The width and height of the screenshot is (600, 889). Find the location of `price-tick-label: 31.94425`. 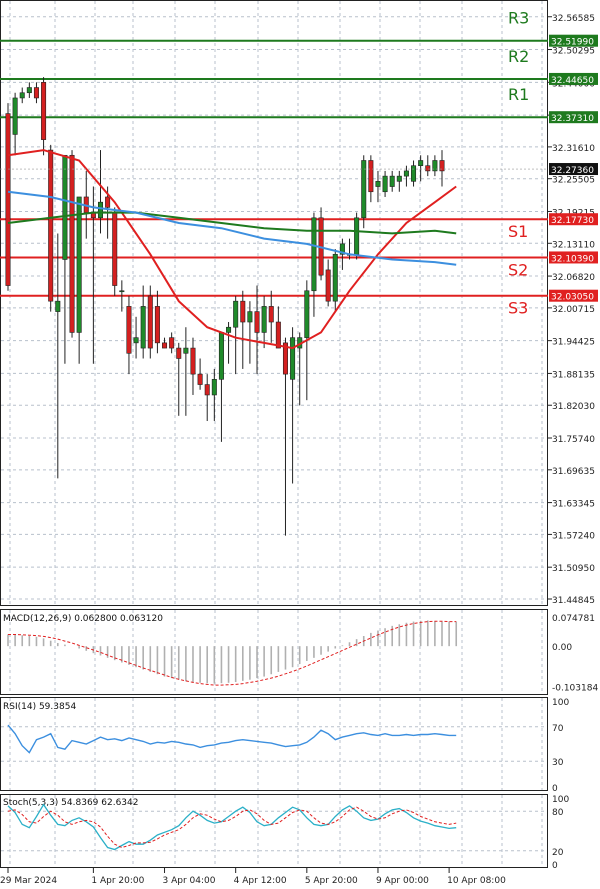

price-tick-label: 31.94425 is located at coordinates (573, 343).